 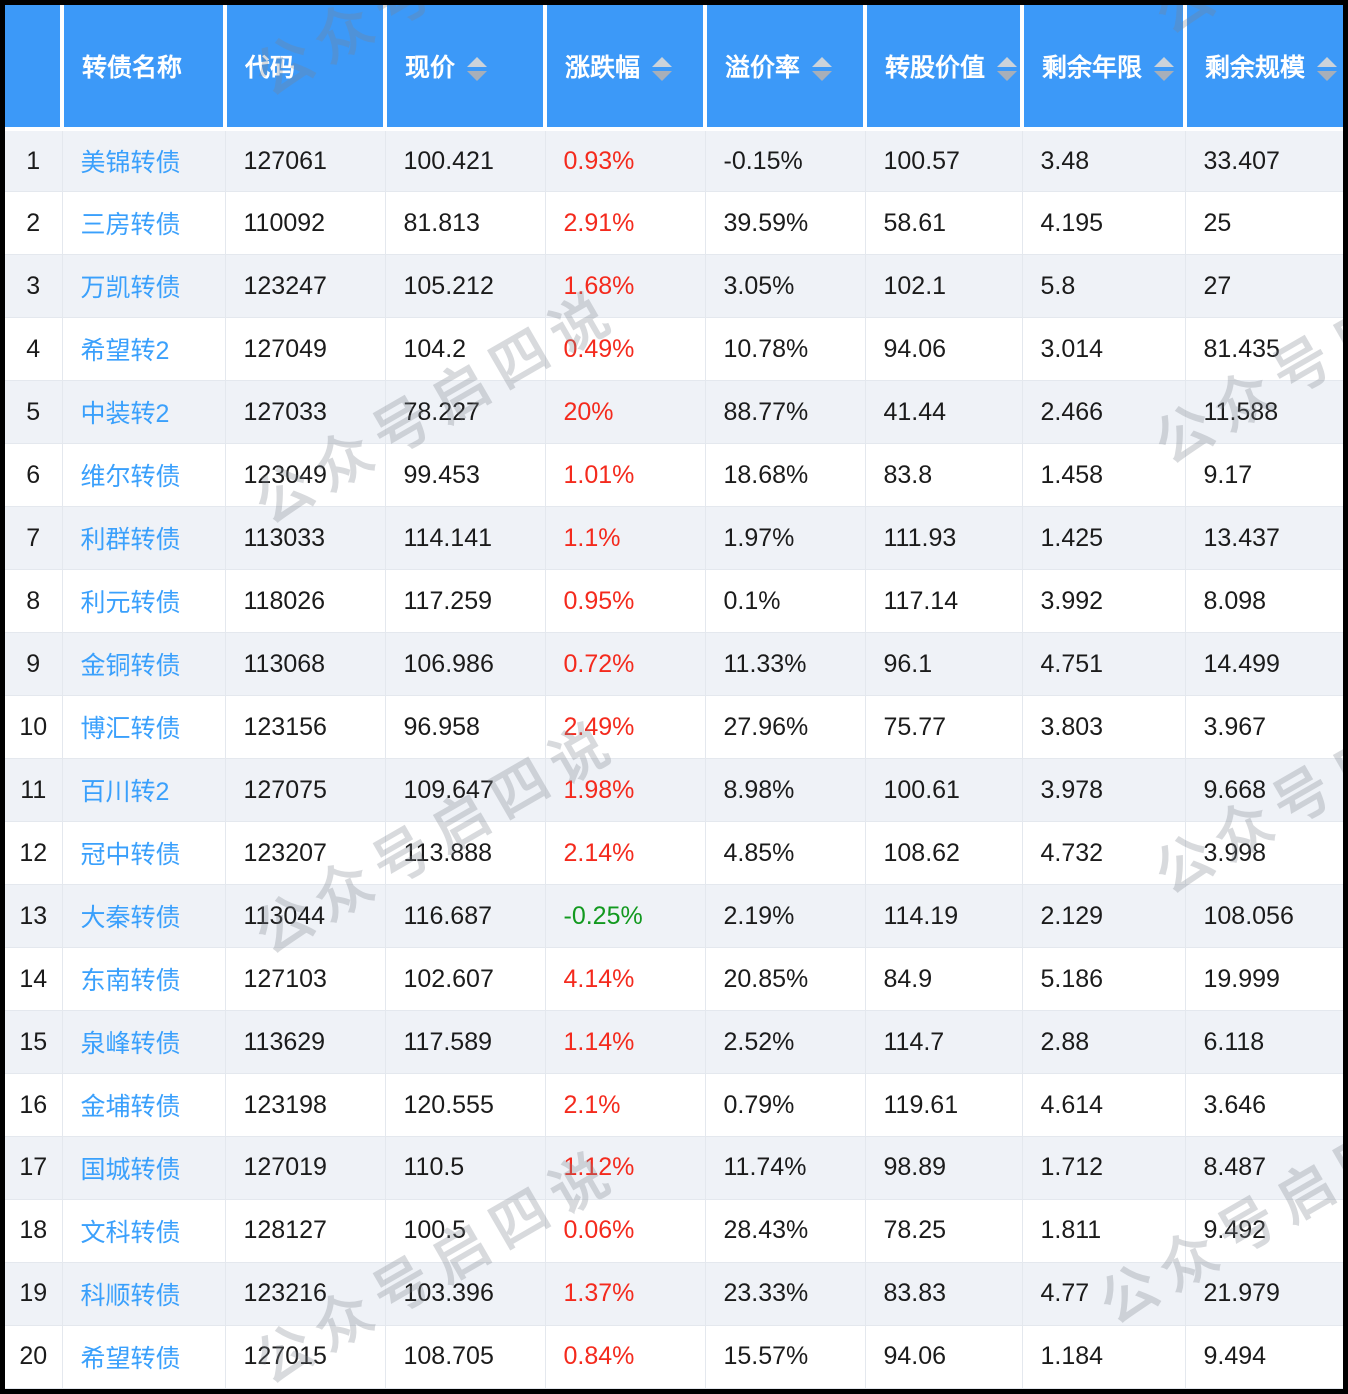 What do you see at coordinates (144, 475) in the screenshot?
I see `bond-name-link: 维尔转债` at bounding box center [144, 475].